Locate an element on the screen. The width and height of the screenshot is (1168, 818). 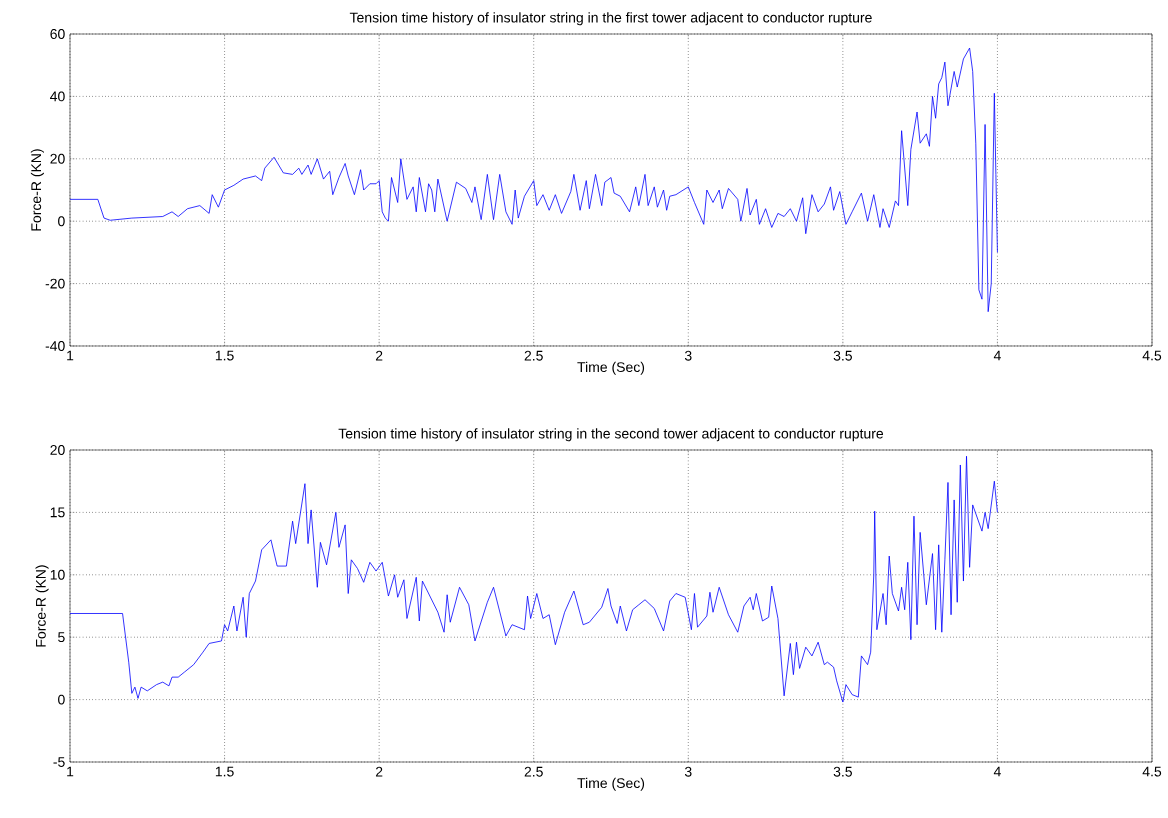
y-tick-label: -20 is located at coordinates (55, 283).